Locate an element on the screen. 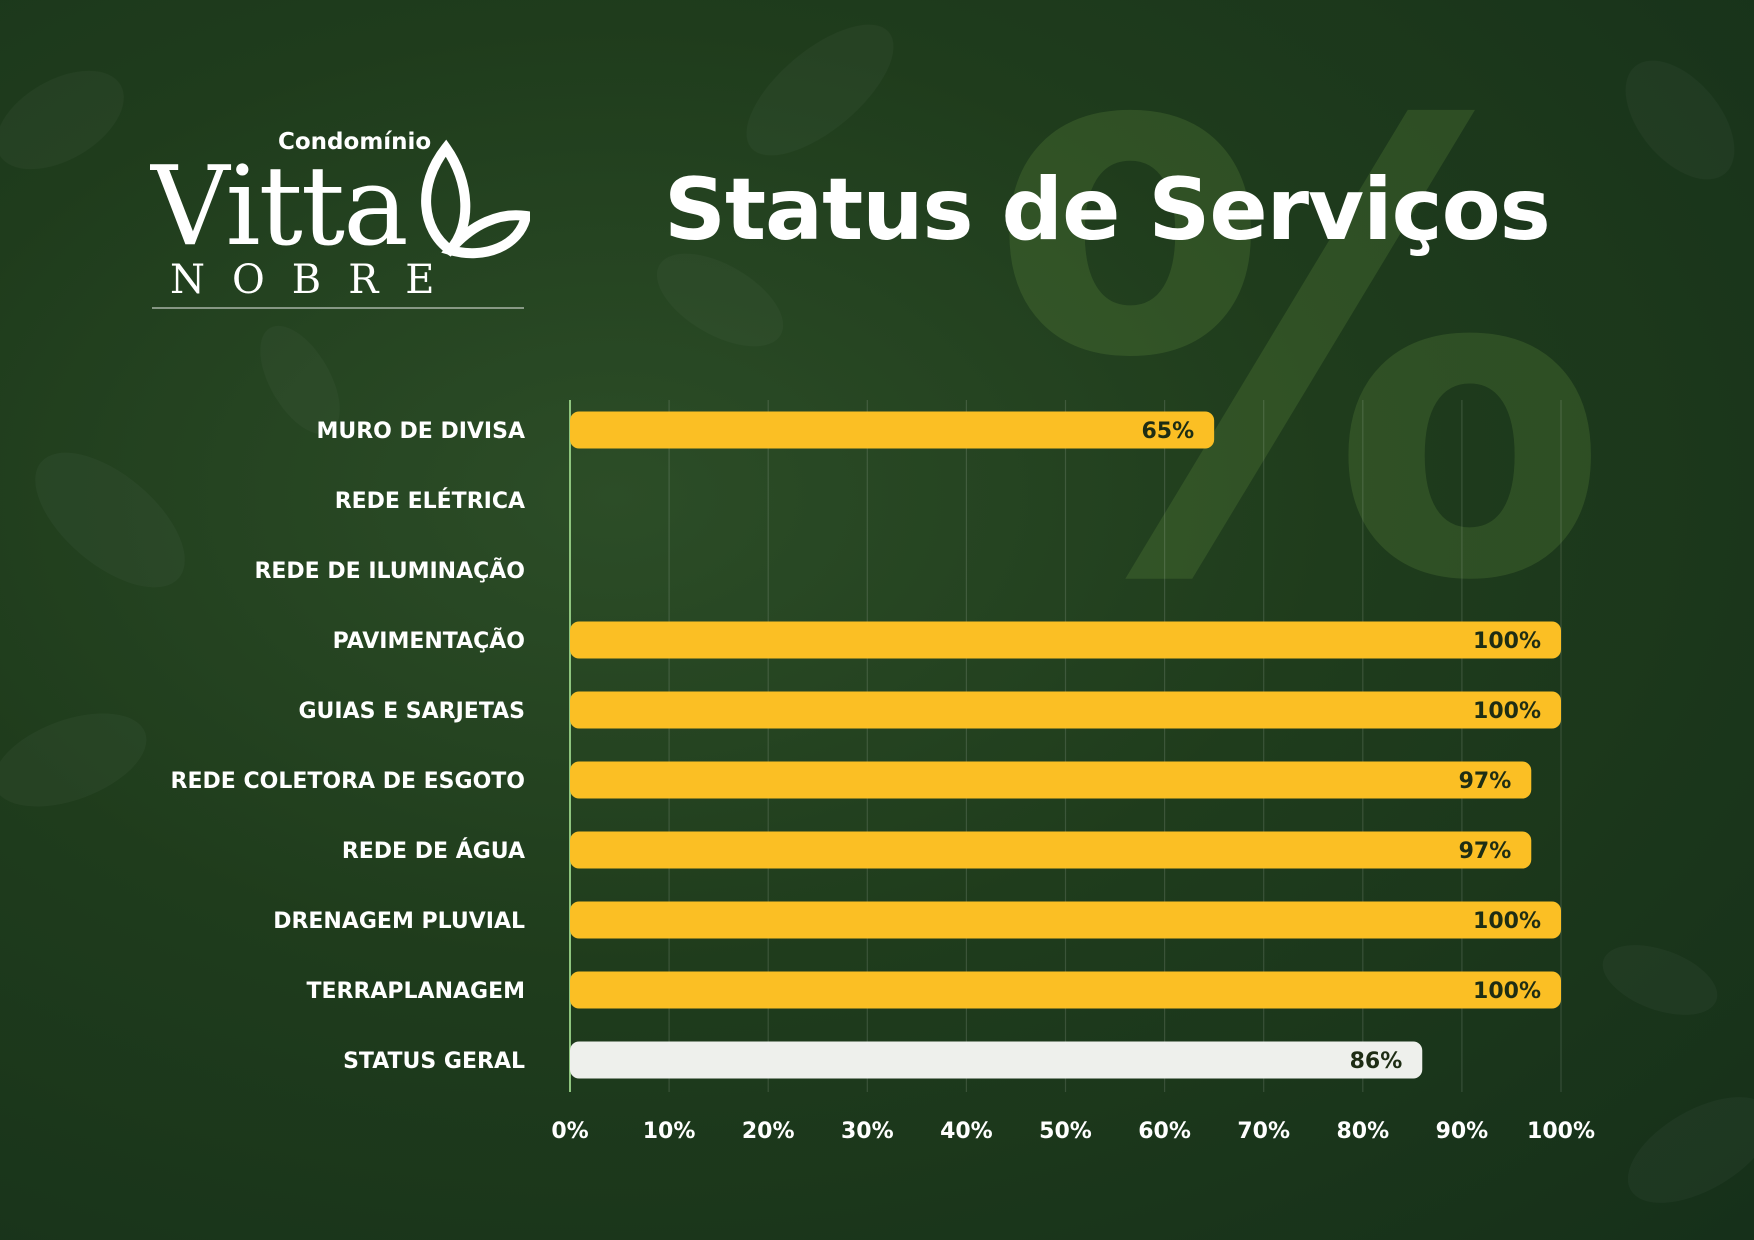 Image resolution: width=1754 pixels, height=1240 pixels. logo: Condomínio Vitta NOBRE is located at coordinates (340, 219).